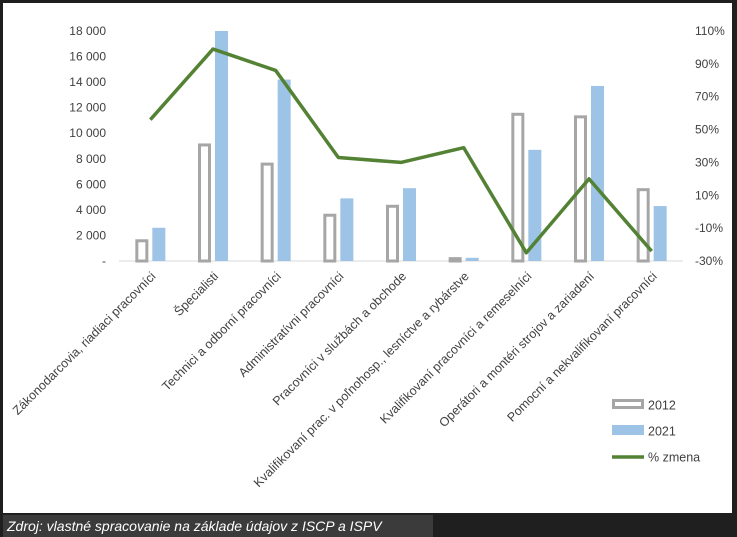  What do you see at coordinates (87, 108) in the screenshot?
I see `left-tick-label: 12 000` at bounding box center [87, 108].